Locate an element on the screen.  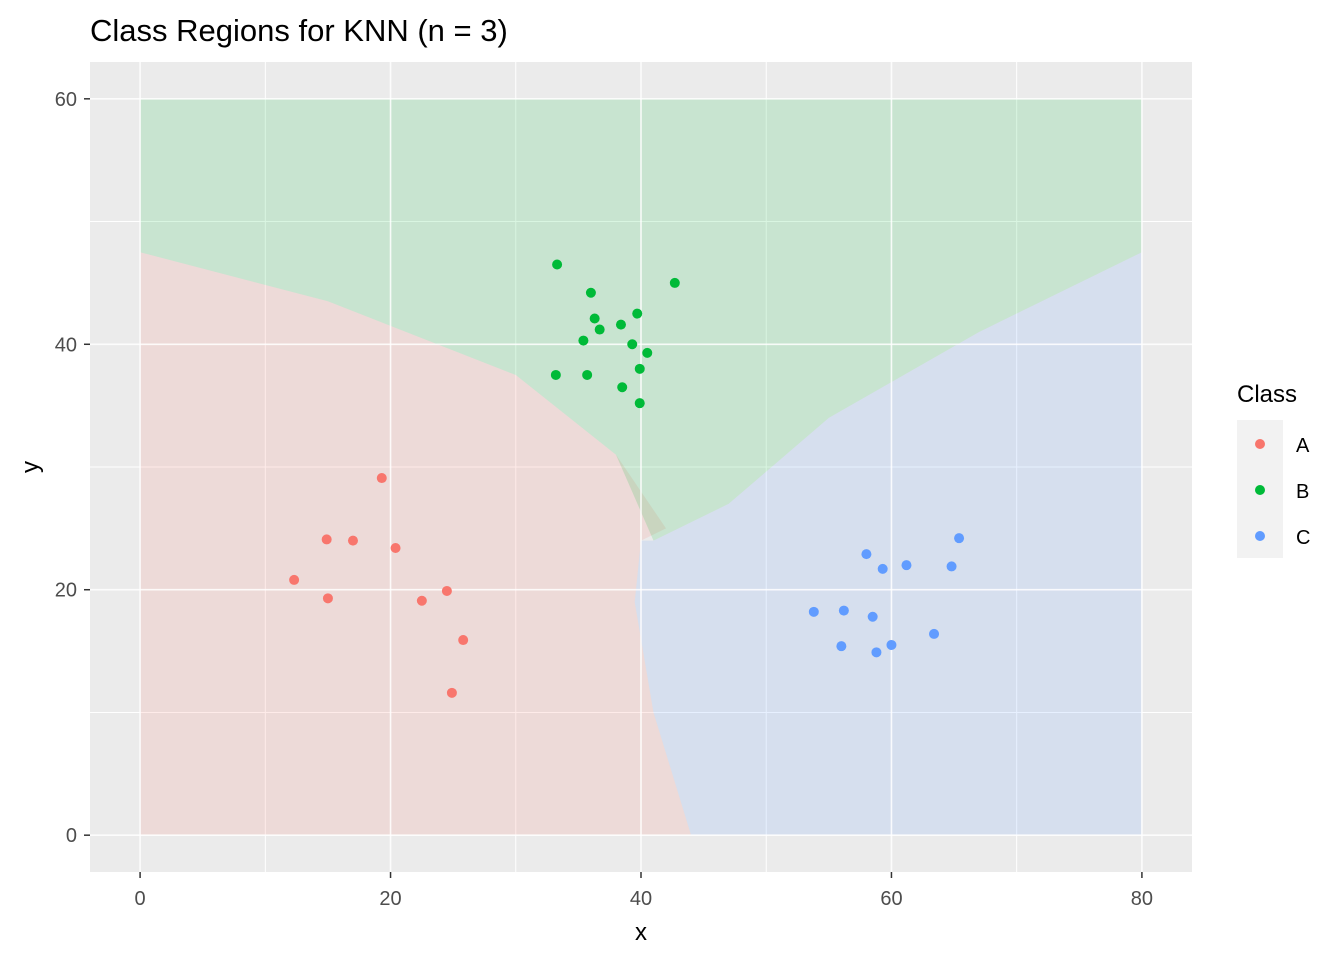
x-tick-label: 20 is located at coordinates (390, 899).